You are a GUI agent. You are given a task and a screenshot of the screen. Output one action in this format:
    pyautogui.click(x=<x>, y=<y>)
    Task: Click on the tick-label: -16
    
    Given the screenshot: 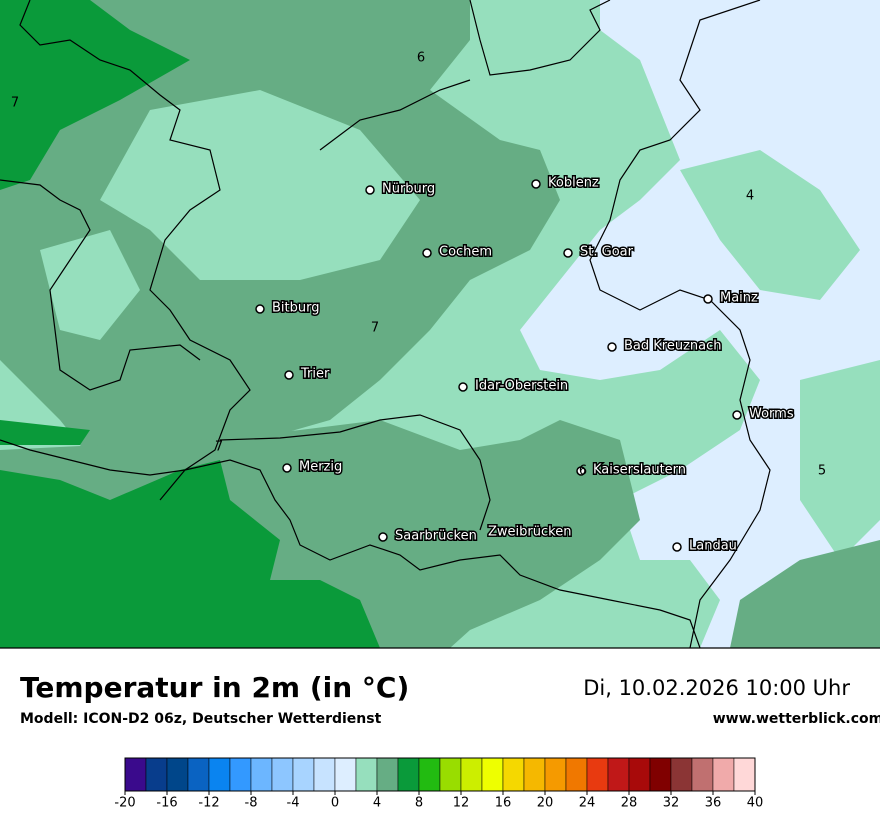 What is the action you would take?
    pyautogui.click(x=166, y=803)
    